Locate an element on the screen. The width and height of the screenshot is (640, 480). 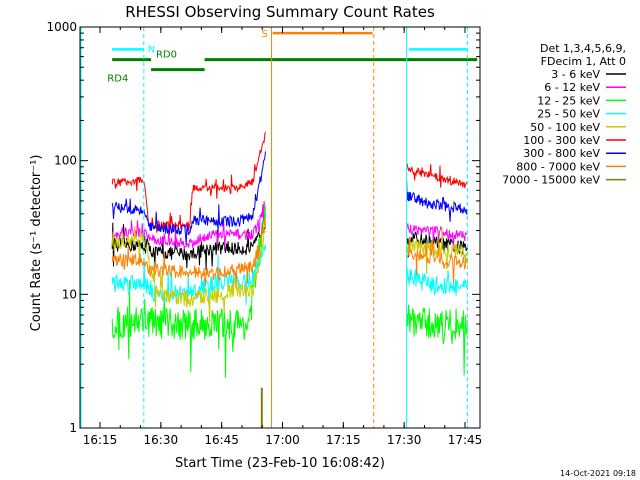
y-tick-label: 10 is located at coordinates (69, 294).